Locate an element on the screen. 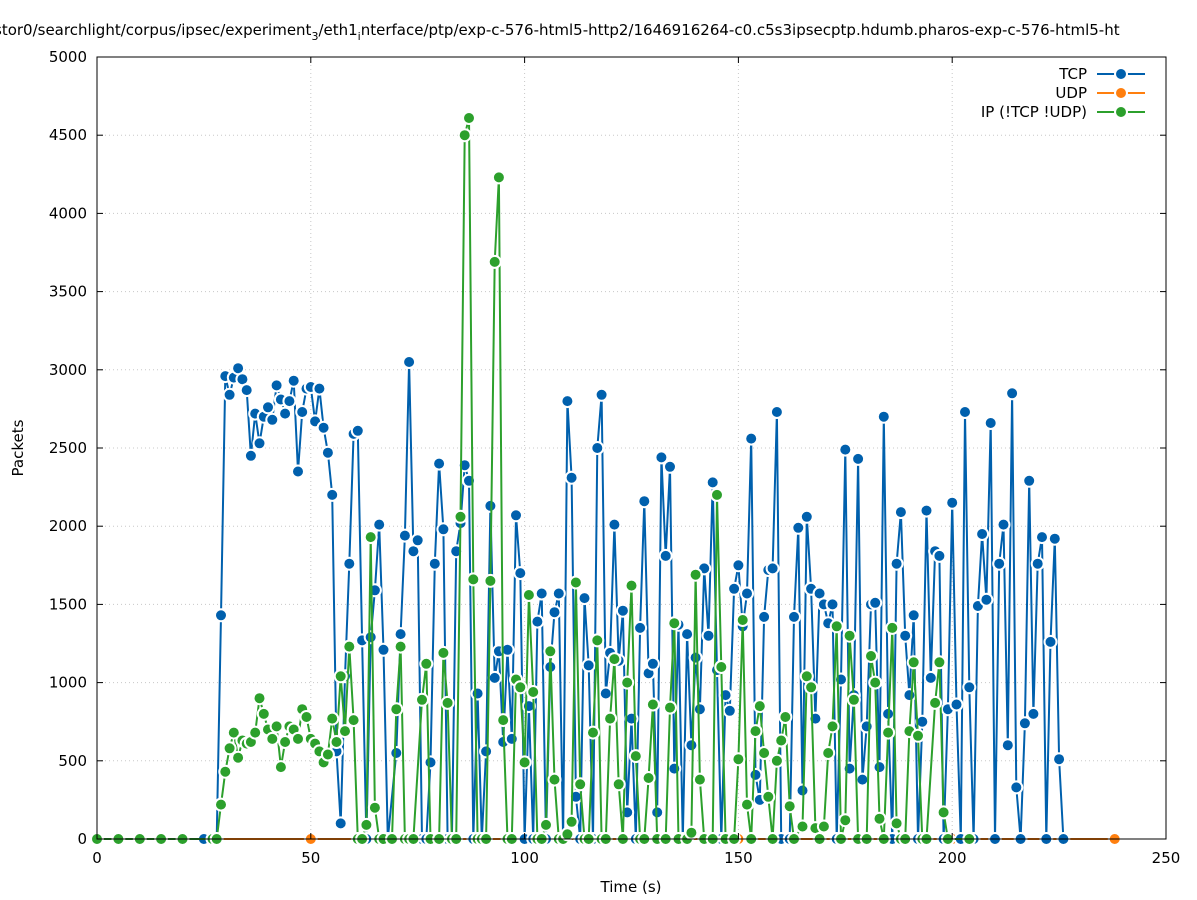 This screenshot has height=900, width=1197. legend-marker is located at coordinates (1121, 112).